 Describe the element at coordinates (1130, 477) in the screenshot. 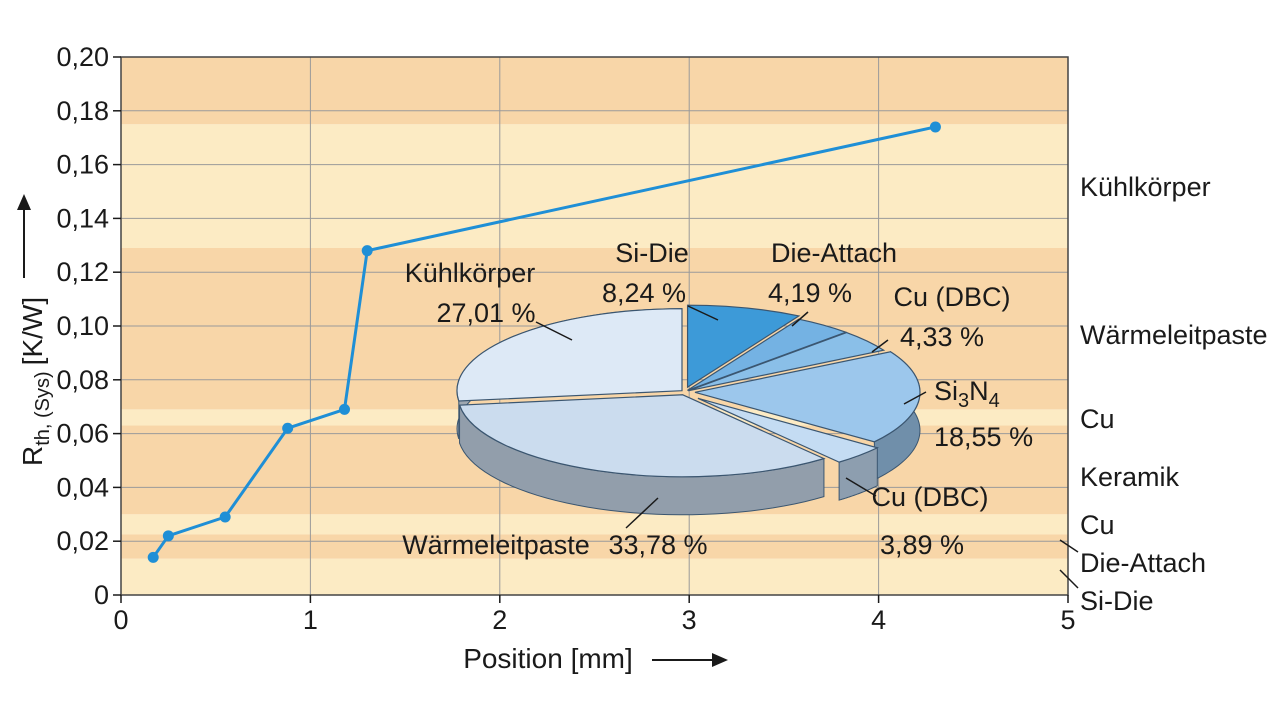

I see `layer-label-keramik: Keramik` at that location.